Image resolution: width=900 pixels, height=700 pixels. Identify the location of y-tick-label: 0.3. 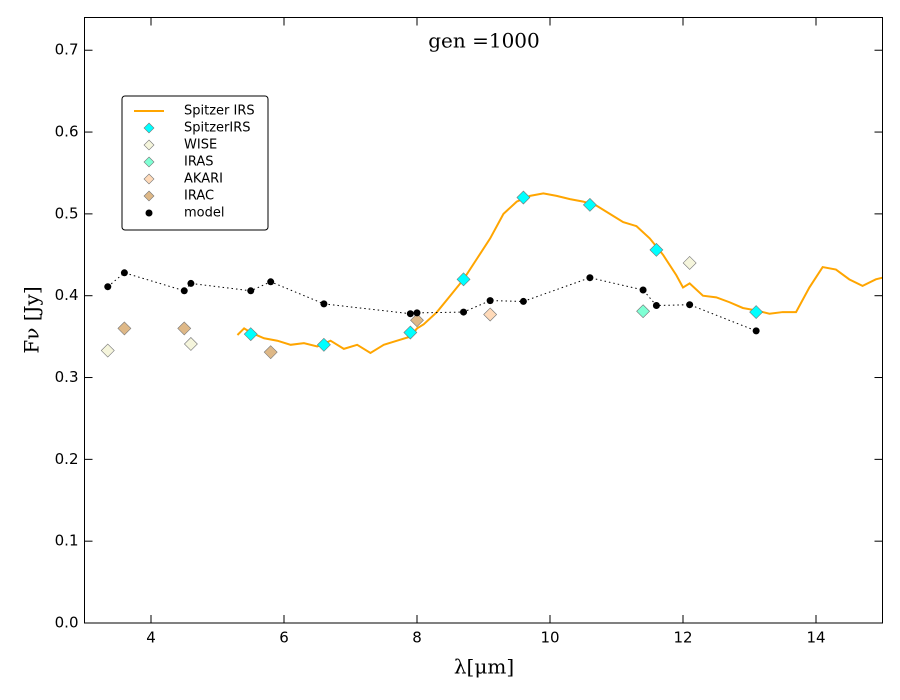
(67, 377).